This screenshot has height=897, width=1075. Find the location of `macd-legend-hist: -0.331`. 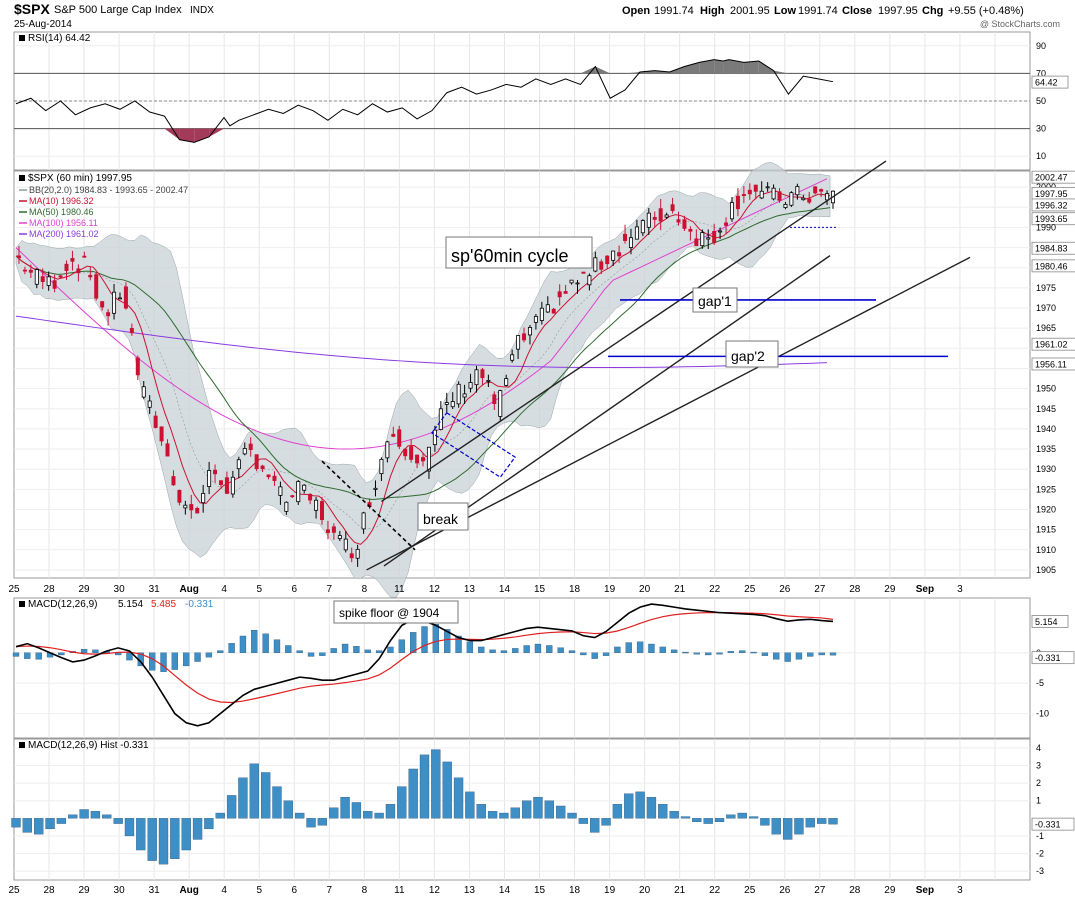

macd-legend-hist: -0.331 is located at coordinates (199, 604).